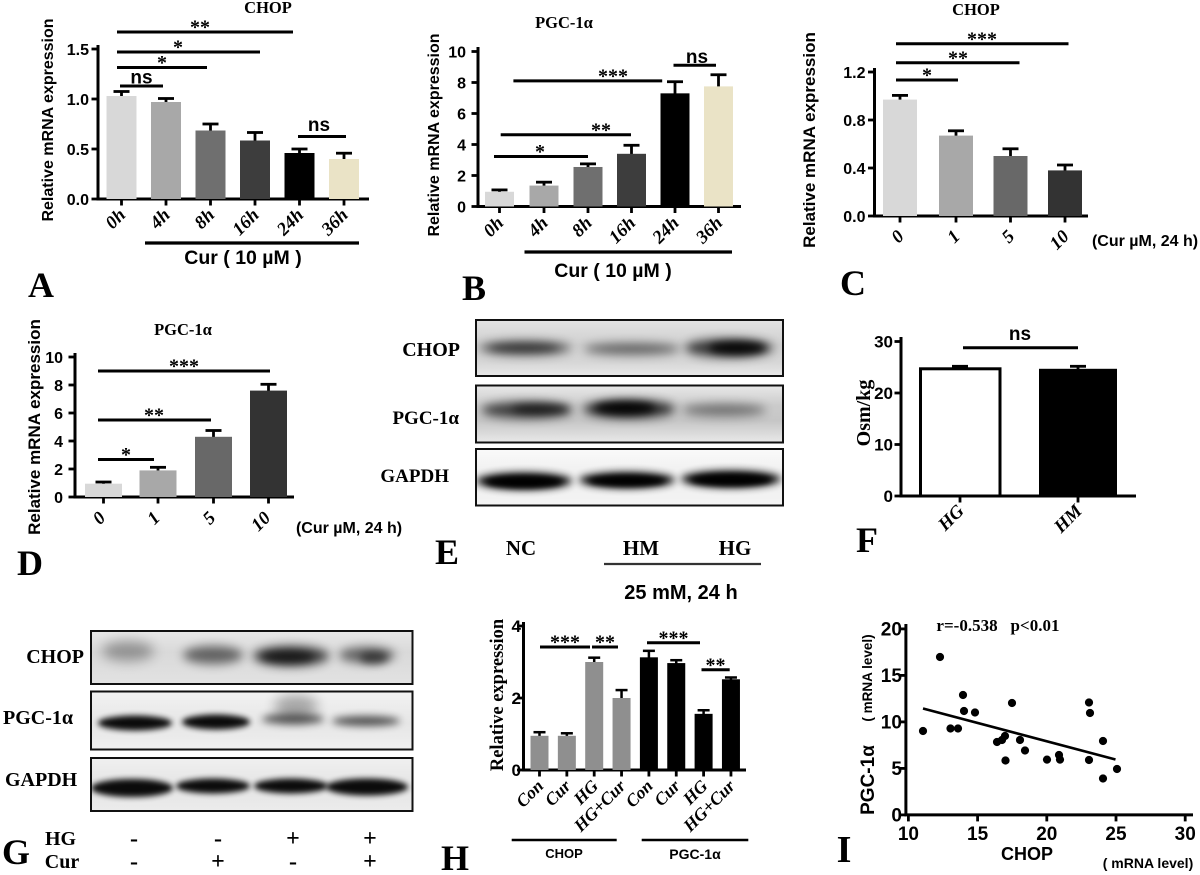 The width and height of the screenshot is (1200, 875). I want to click on svg-text: E, so click(447, 552).